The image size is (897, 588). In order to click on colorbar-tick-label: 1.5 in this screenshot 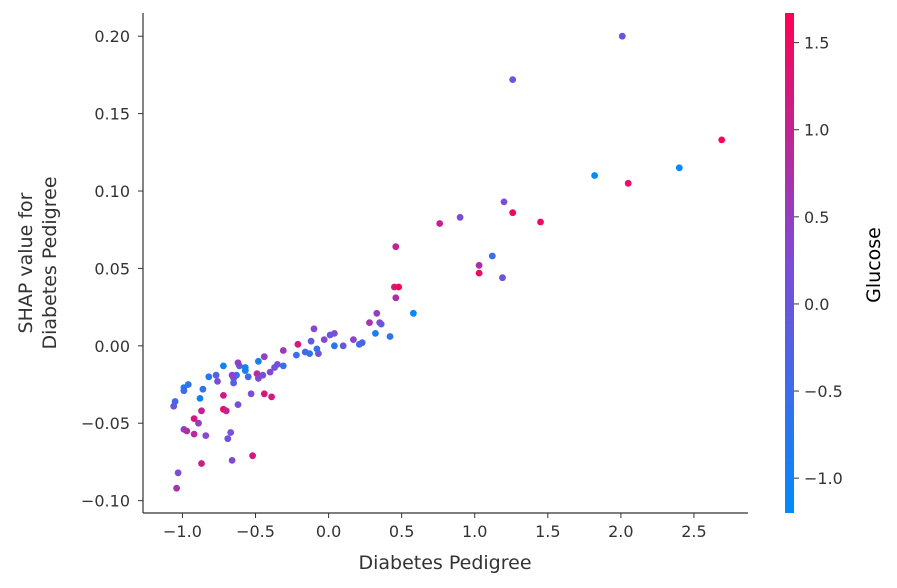, I will do `click(816, 43)`.